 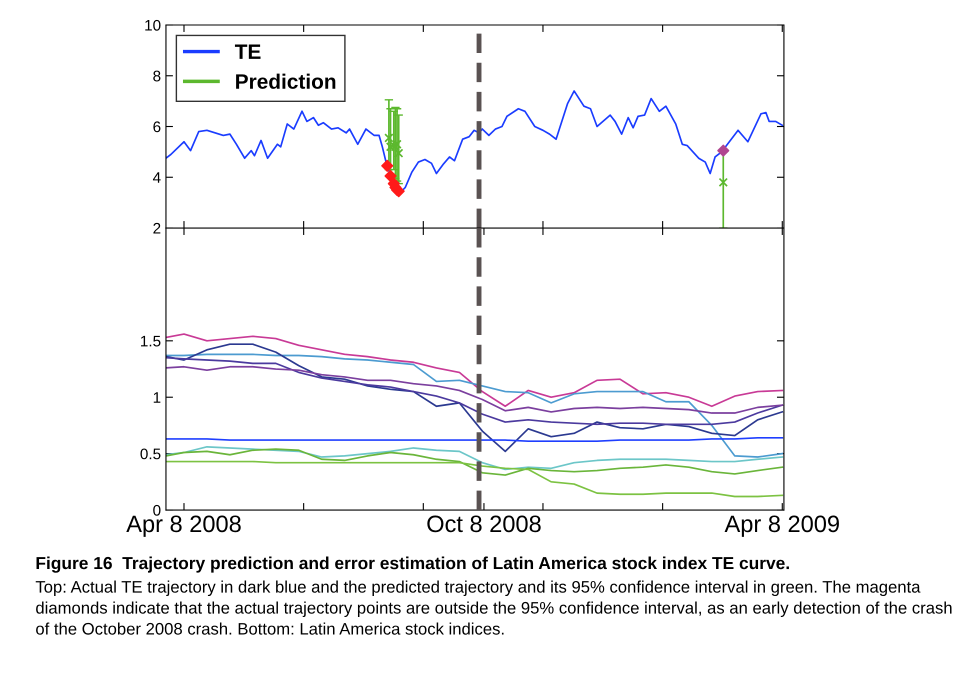 I want to click on y-tick-label: 0, so click(x=157, y=510).